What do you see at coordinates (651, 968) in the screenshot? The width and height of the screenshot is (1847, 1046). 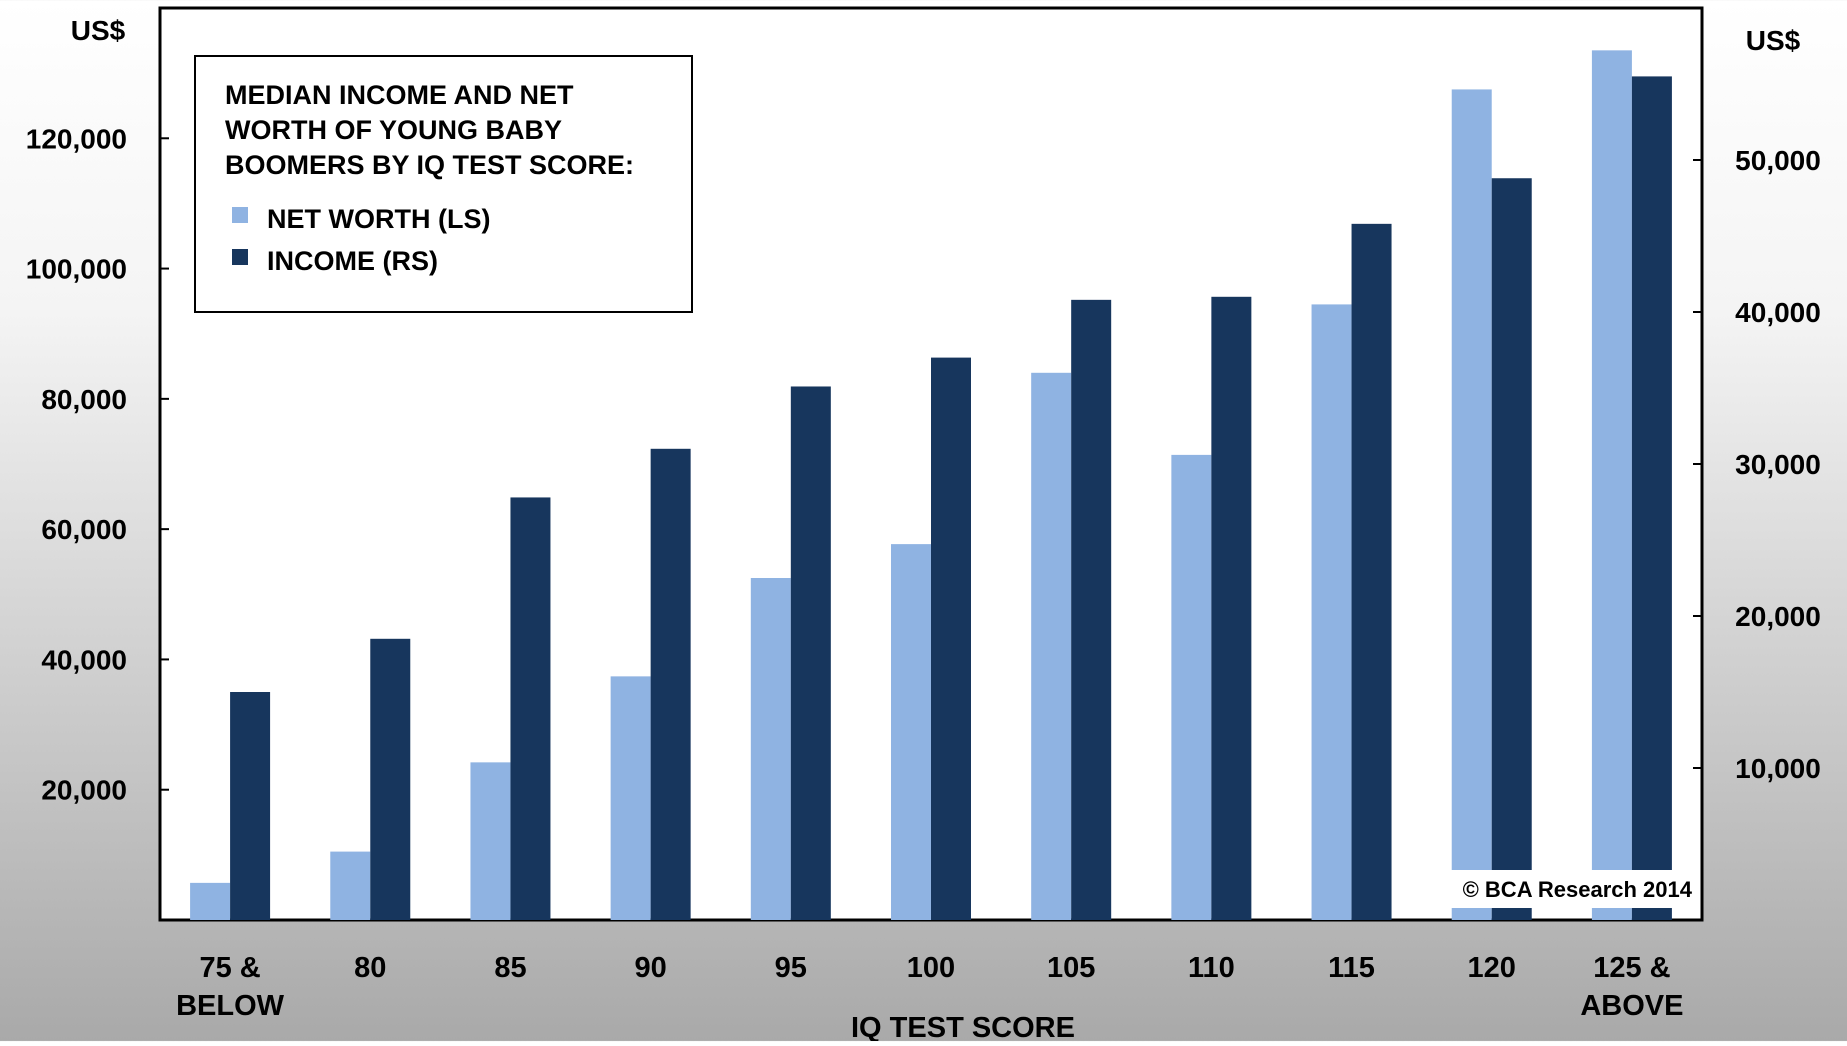 I see `x-tick-label: 90` at bounding box center [651, 968].